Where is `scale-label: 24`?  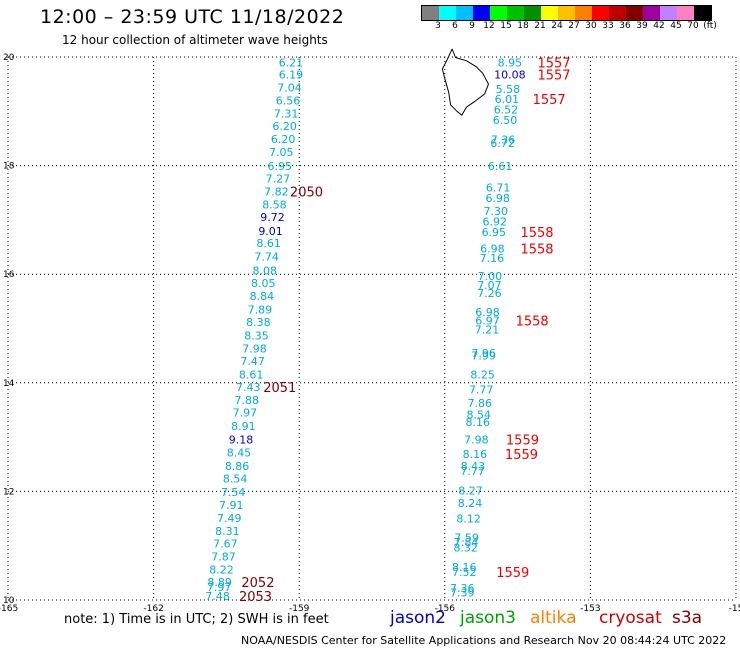
scale-label: 24 is located at coordinates (557, 26).